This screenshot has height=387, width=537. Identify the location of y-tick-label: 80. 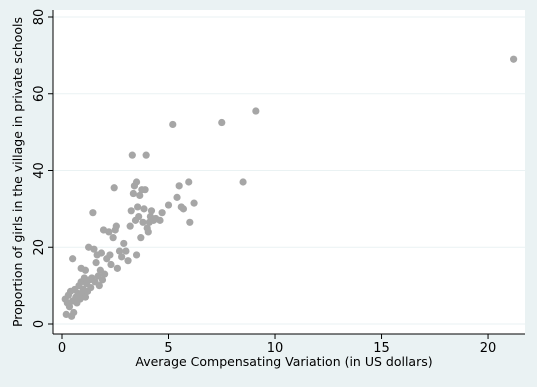
(39, 17).